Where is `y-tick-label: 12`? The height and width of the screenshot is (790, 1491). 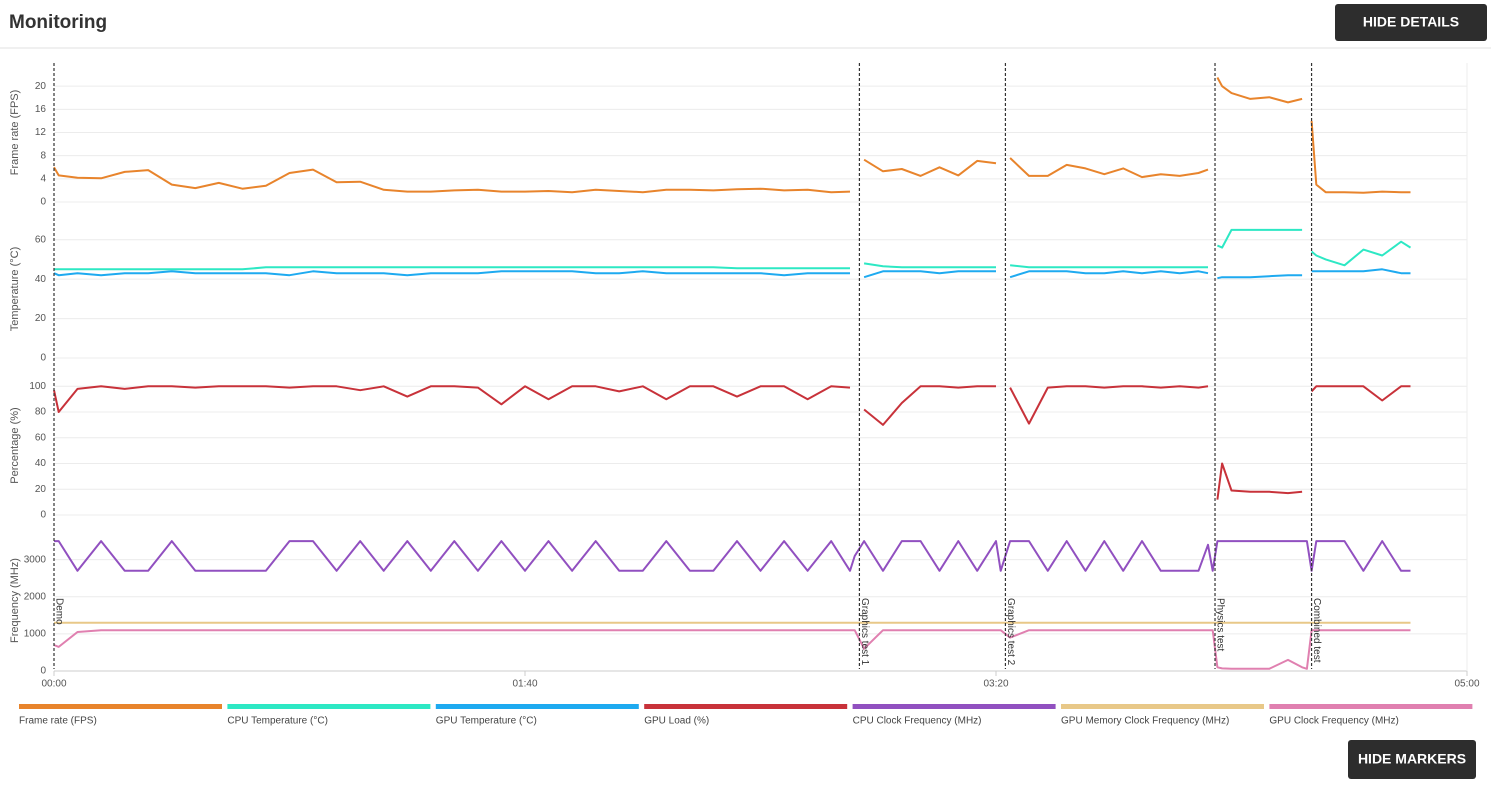 y-tick-label: 12 is located at coordinates (41, 132).